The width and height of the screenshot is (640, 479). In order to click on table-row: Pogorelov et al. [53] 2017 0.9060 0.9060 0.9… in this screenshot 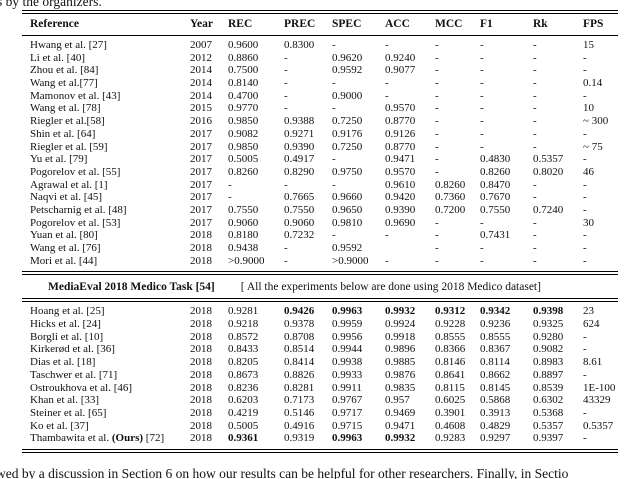, I will do `click(320, 223)`.